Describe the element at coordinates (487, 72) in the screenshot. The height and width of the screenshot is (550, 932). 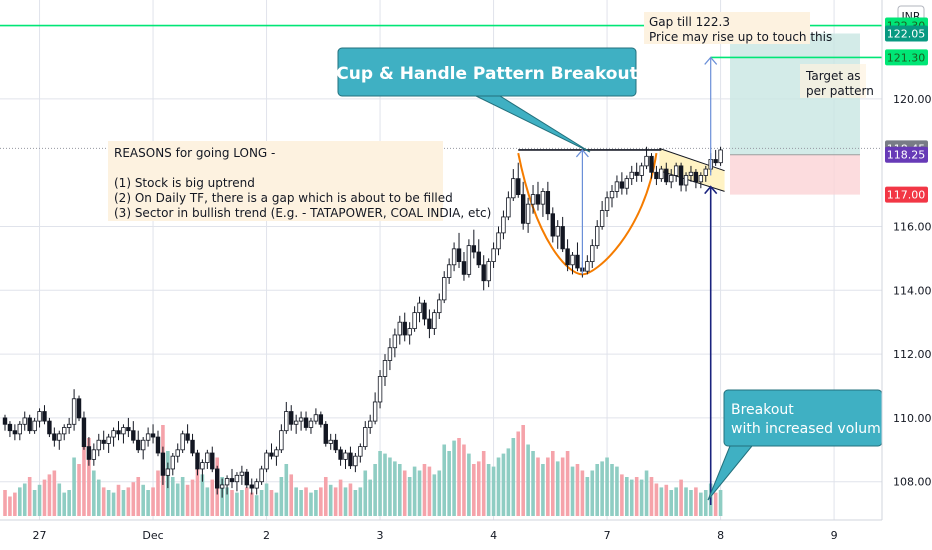
I see `cup-callout-box` at that location.